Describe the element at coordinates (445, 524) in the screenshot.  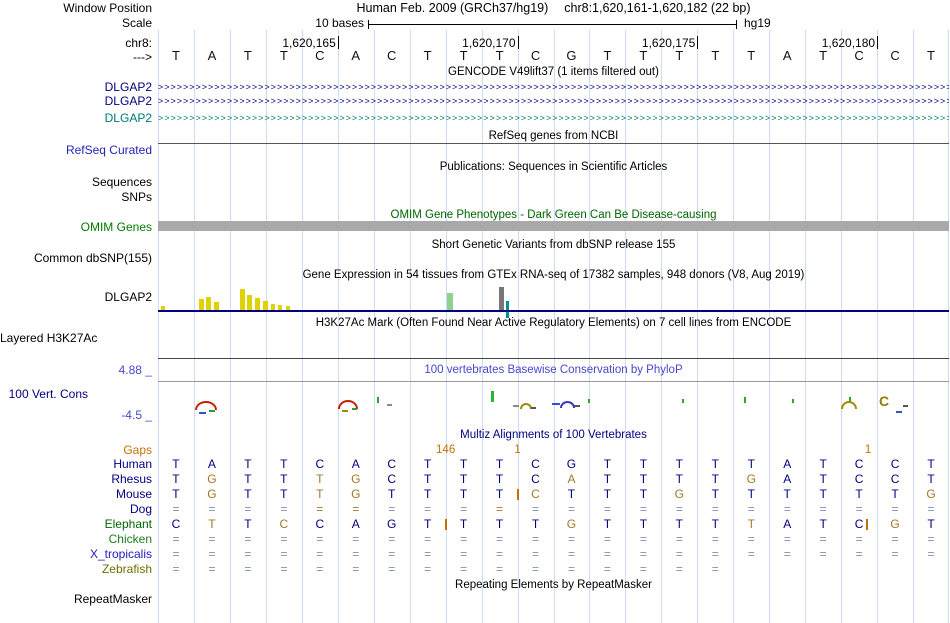
I see `alignment-insertion-mark` at that location.